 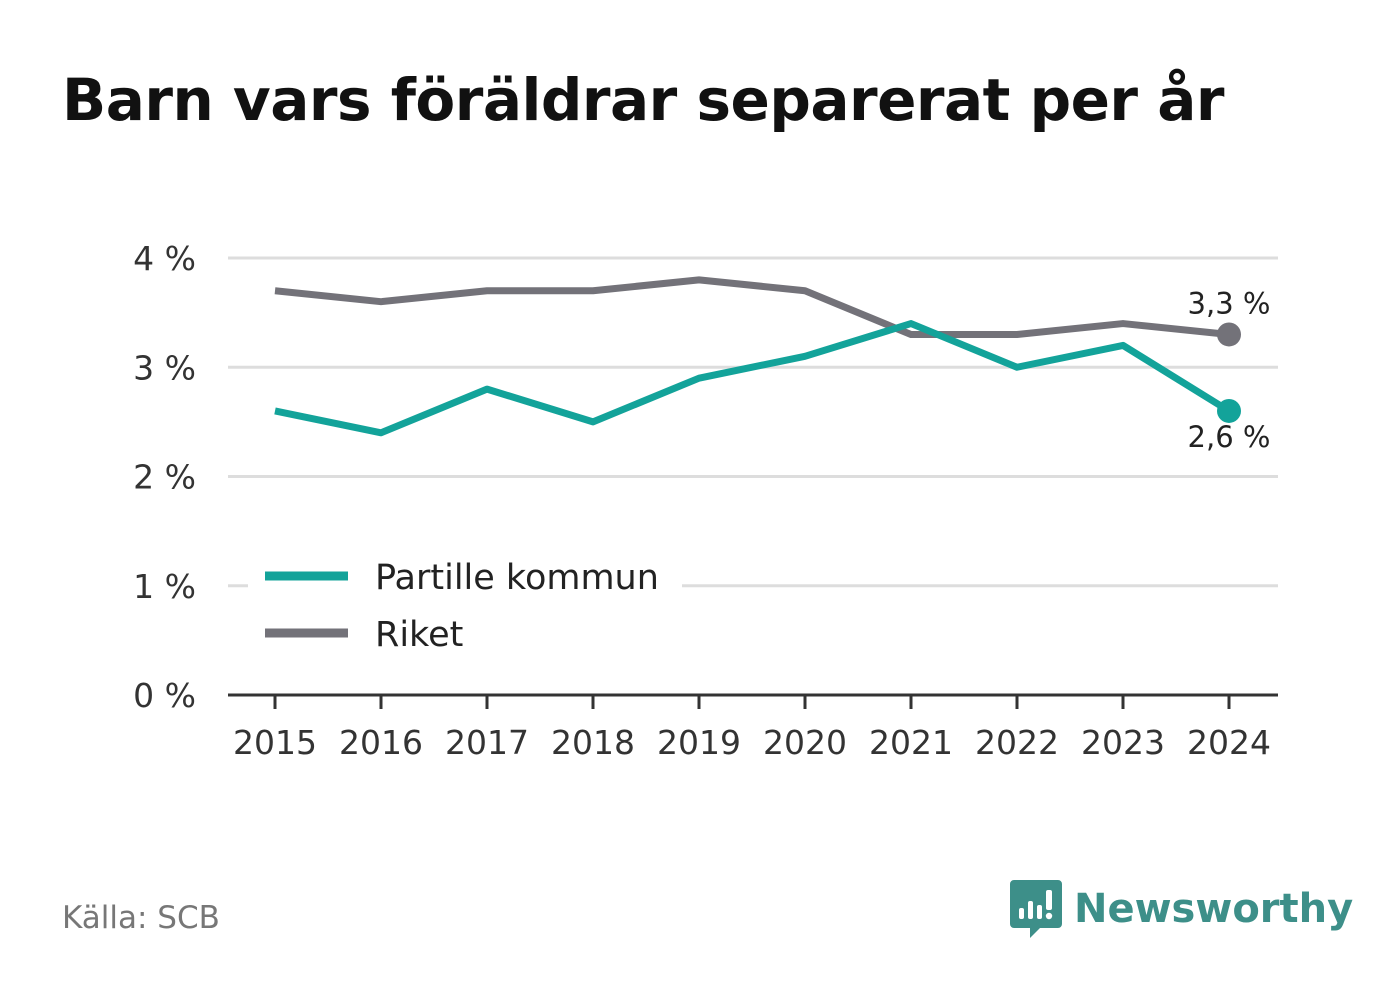 I want to click on x-tick-label: 2016, so click(x=381, y=742).